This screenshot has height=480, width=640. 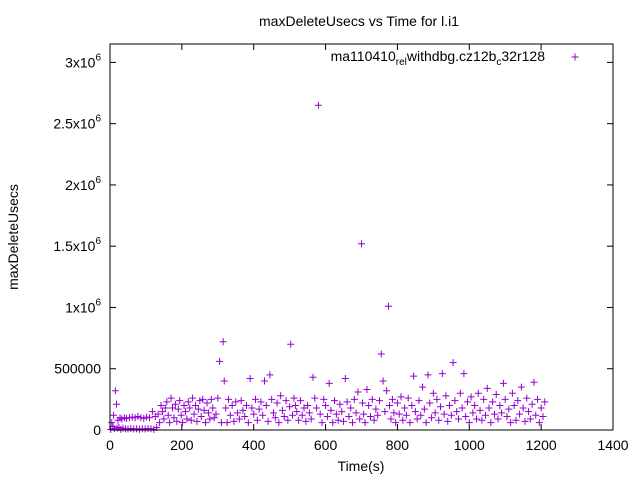 What do you see at coordinates (83, 306) in the screenshot?
I see `y-tick-label: 1x10⁶` at bounding box center [83, 306].